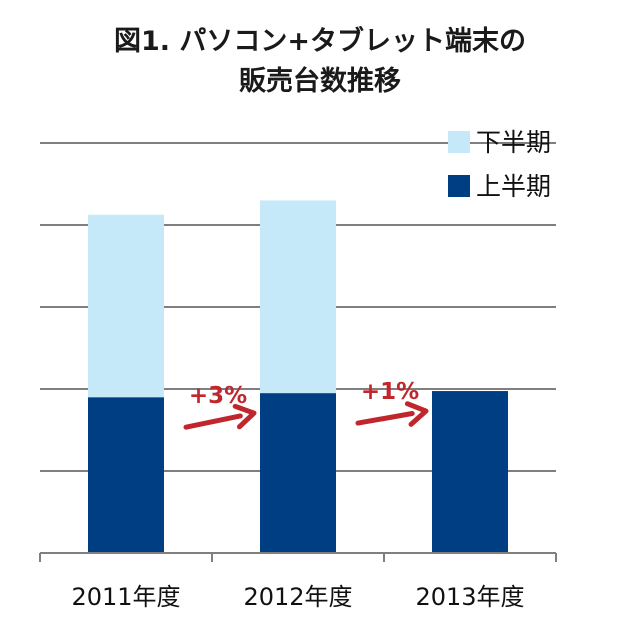 This screenshot has height=632, width=640. Describe the element at coordinates (320, 41) in the screenshot. I see `chart-title-line-1: 図1. パソコン+タブレット端末の` at that location.